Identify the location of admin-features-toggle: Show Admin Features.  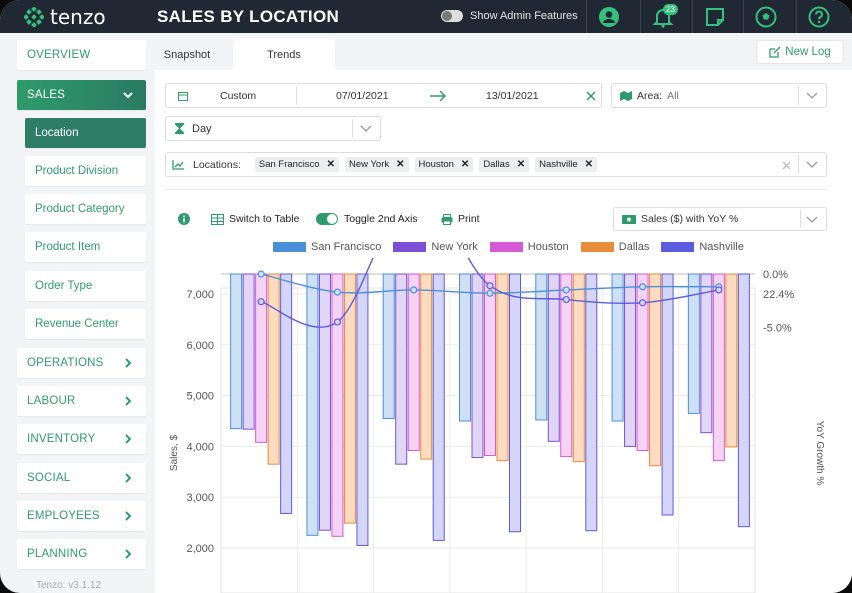
(509, 16).